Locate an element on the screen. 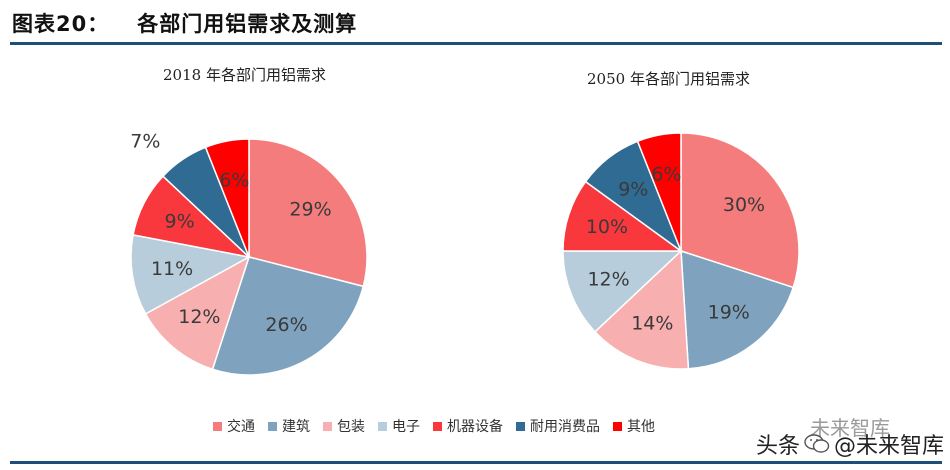  pie-2050-label-packaging: 14% is located at coordinates (652, 323).